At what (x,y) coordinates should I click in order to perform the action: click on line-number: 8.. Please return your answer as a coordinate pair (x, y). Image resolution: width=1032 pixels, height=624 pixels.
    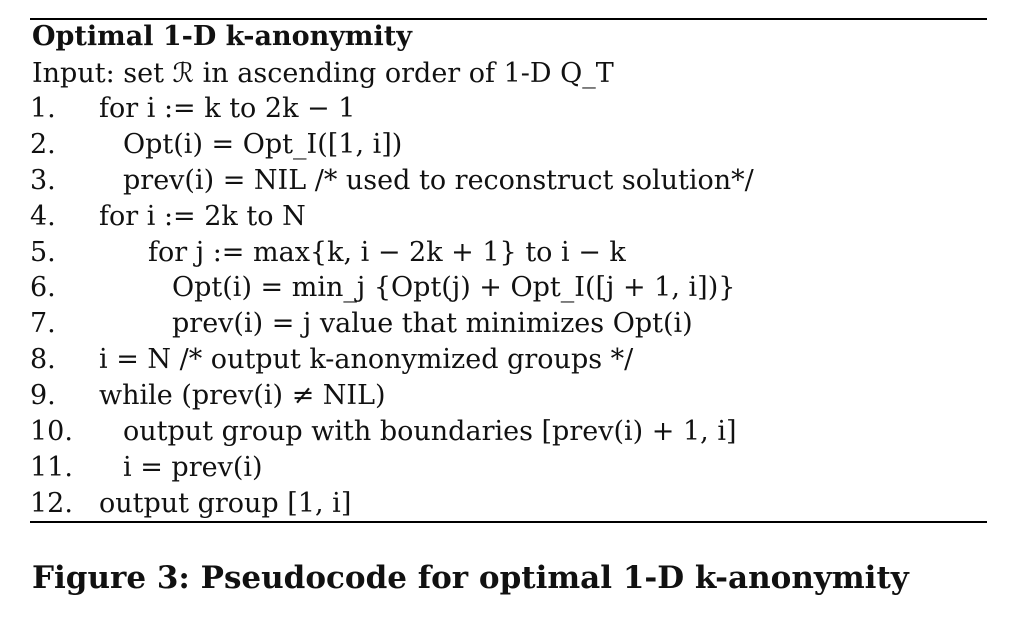
    Looking at the image, I should click on (43, 360).